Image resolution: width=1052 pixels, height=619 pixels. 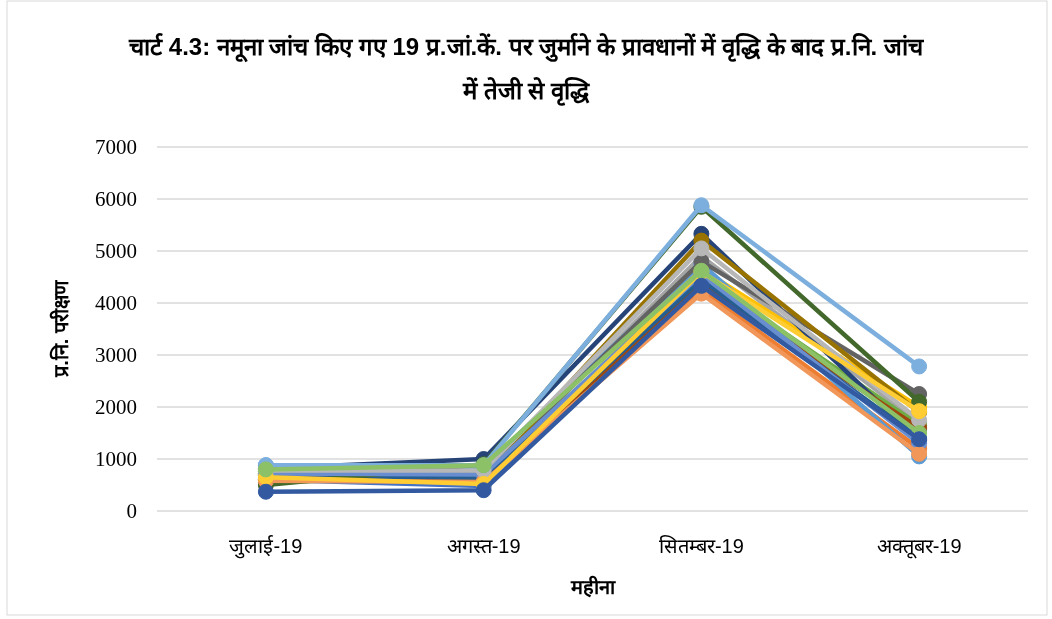 What do you see at coordinates (483, 546) in the screenshot?
I see `x-tick-label: अगस्त-19` at bounding box center [483, 546].